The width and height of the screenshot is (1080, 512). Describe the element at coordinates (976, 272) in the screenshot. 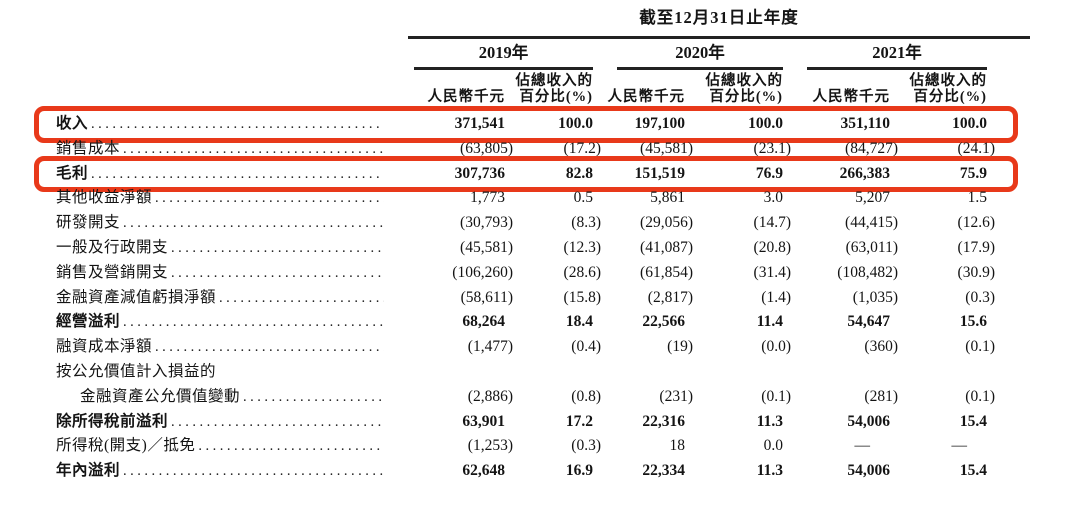

I see `value-cell: (30.9)` at that location.